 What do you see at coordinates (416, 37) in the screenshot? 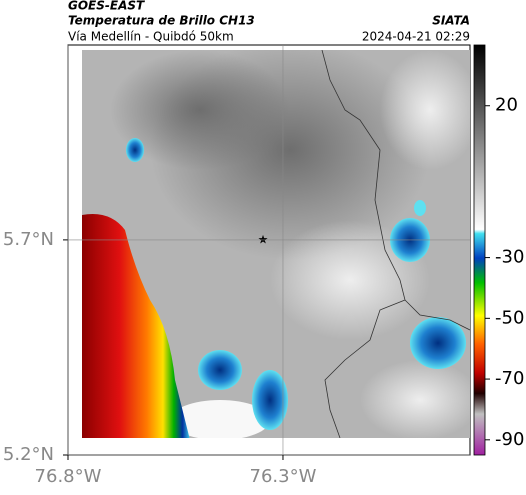
I see `datetime: 2024-04-21 02:29` at bounding box center [416, 37].